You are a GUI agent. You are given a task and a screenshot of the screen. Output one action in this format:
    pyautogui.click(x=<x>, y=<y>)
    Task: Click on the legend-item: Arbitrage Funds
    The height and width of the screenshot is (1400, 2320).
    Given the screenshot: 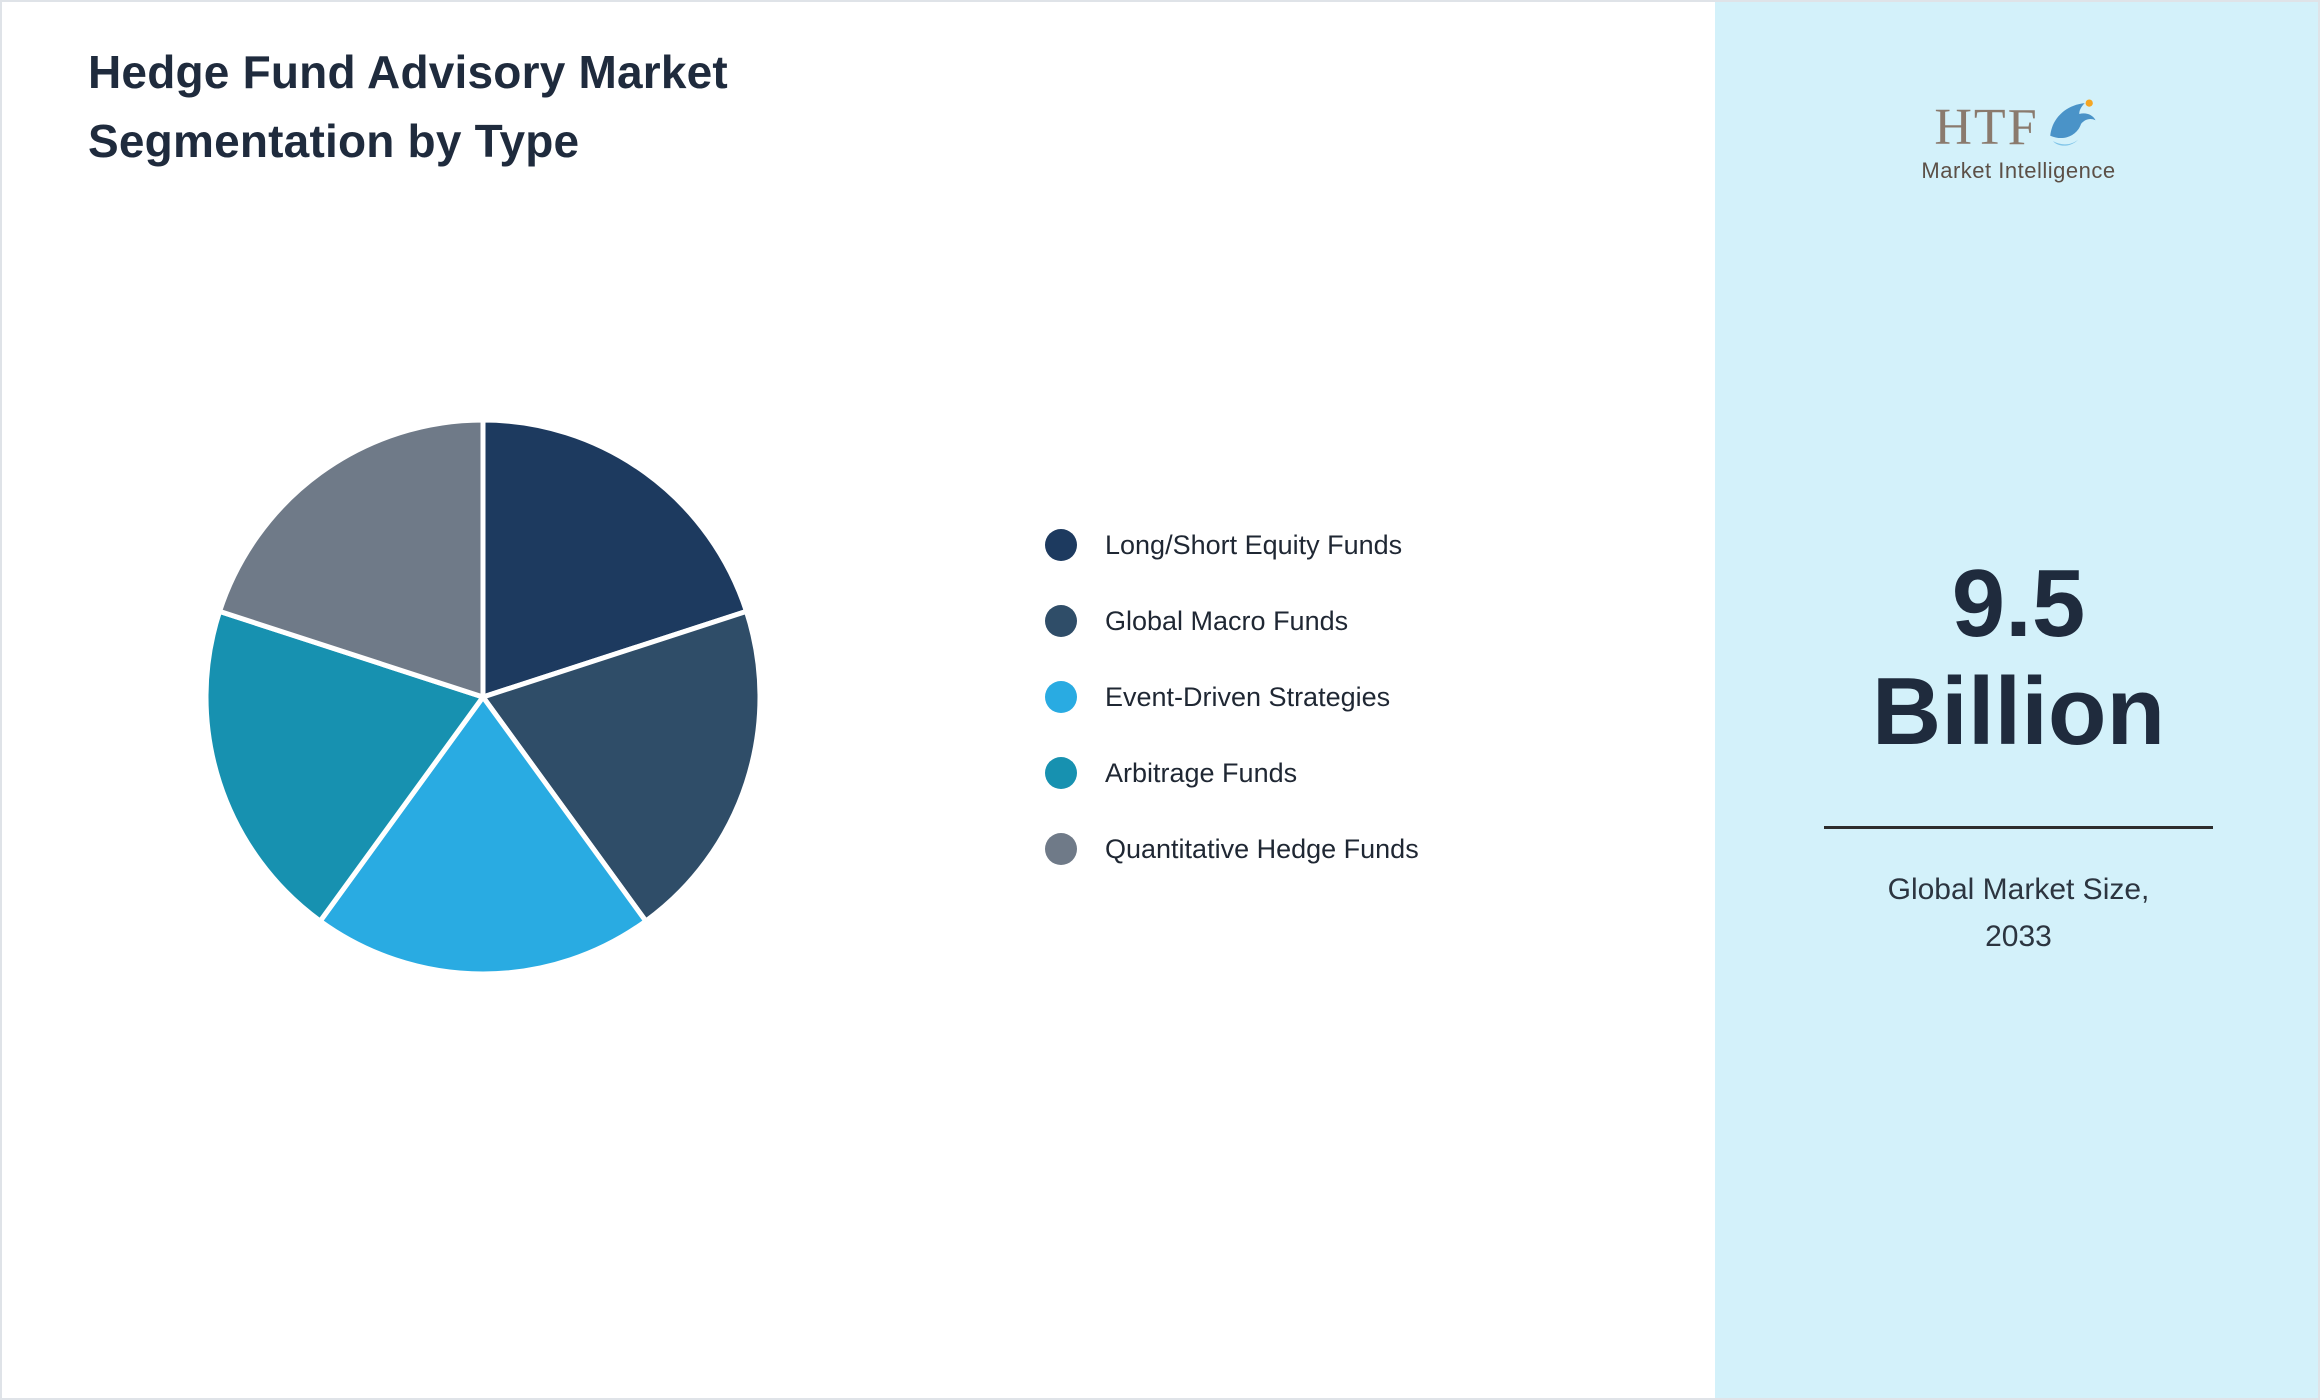 What is the action you would take?
    pyautogui.click(x=1232, y=773)
    